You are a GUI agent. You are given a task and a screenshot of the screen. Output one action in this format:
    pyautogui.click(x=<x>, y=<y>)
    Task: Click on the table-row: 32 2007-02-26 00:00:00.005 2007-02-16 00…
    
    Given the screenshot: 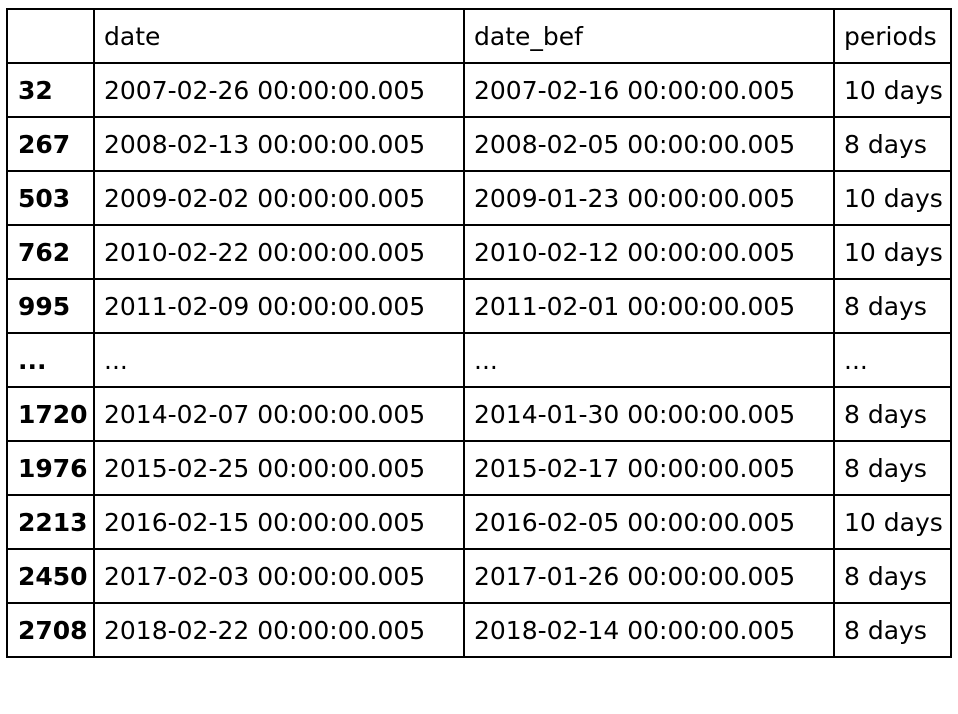 What is the action you would take?
    pyautogui.click(x=479, y=90)
    